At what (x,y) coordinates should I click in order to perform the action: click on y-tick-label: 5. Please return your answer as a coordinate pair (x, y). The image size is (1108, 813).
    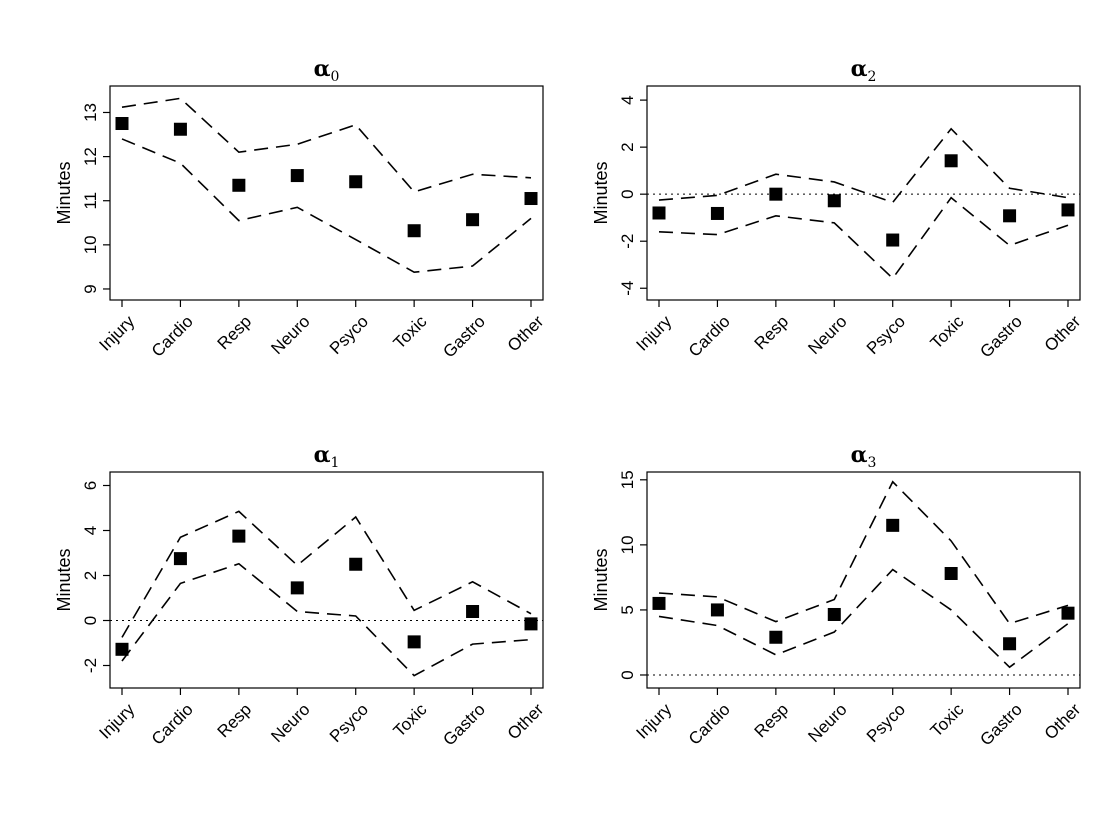
    Looking at the image, I should click on (627, 609).